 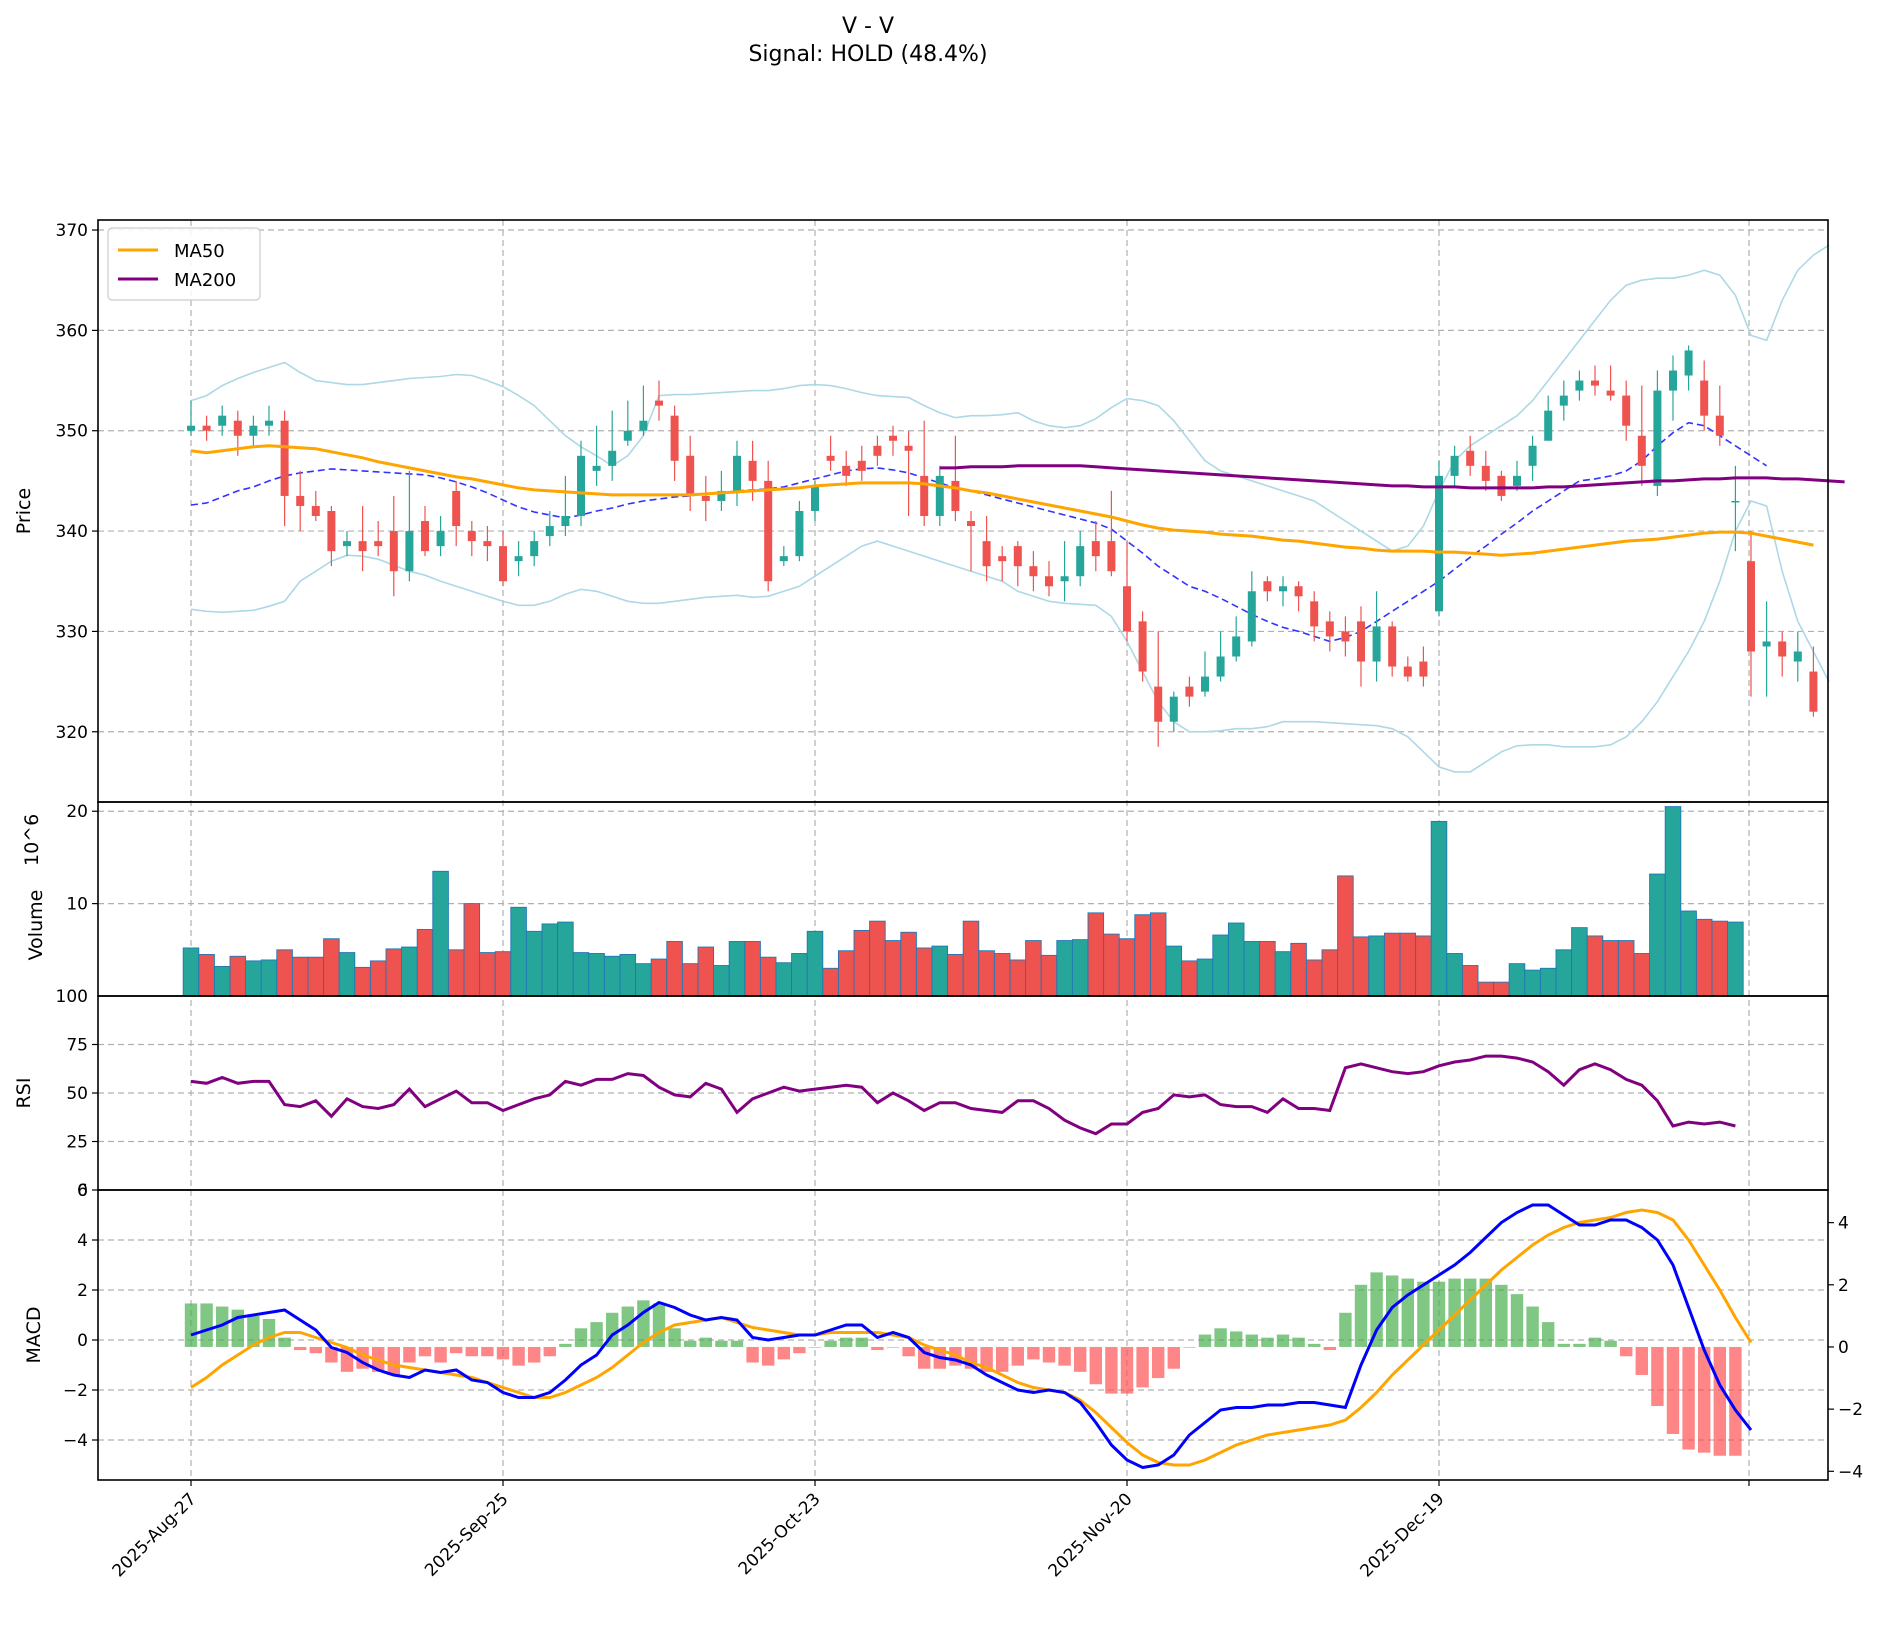 I want to click on macd-histogram, so click(x=963, y=1364).